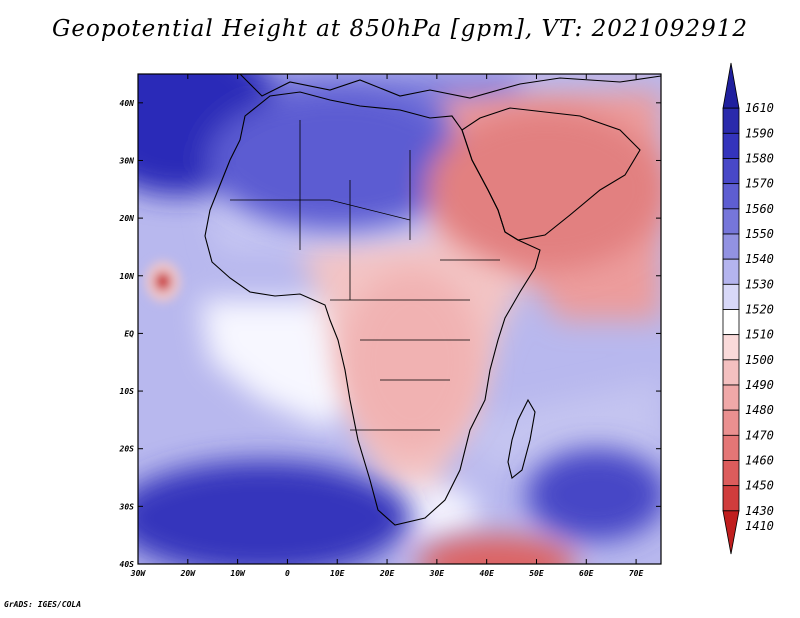 This screenshot has height=618, width=800. What do you see at coordinates (188, 573) in the screenshot?
I see `lon-tick-label: 20W` at bounding box center [188, 573].